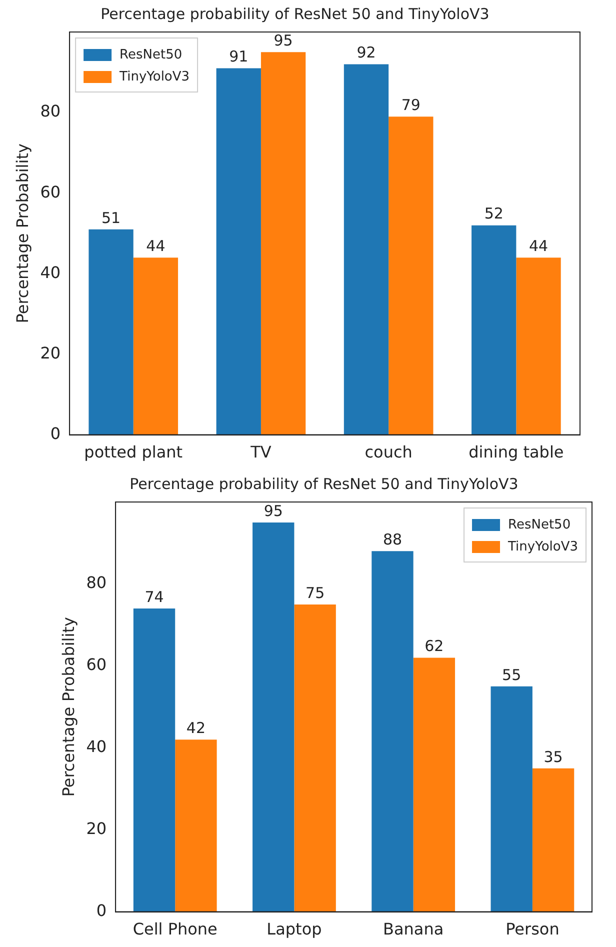 The width and height of the screenshot is (616, 947). Describe the element at coordinates (533, 929) in the screenshot. I see `x-tick-label: Person` at that location.